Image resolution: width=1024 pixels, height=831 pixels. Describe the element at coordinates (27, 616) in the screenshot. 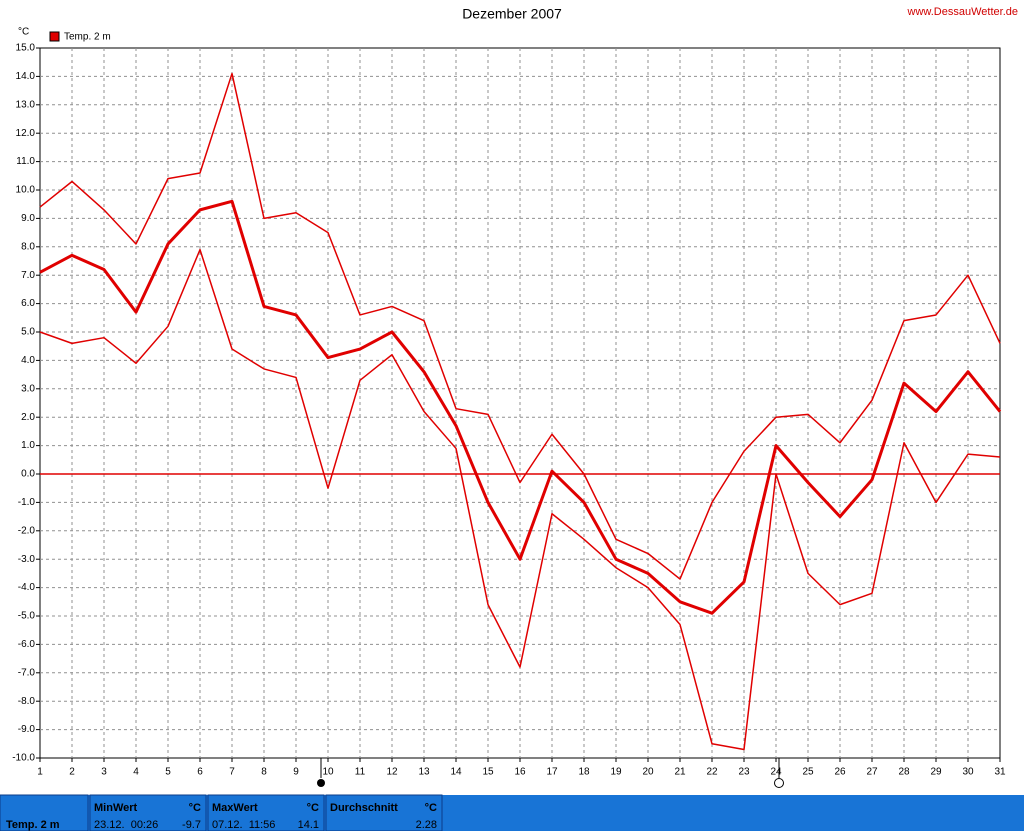

I see `y-tick-label: -5.0` at that location.